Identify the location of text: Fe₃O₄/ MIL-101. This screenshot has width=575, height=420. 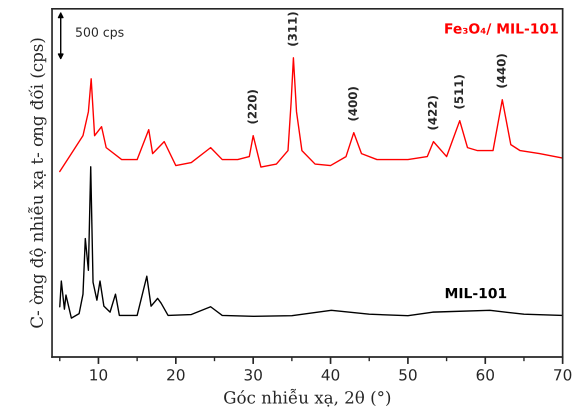
(501, 29).